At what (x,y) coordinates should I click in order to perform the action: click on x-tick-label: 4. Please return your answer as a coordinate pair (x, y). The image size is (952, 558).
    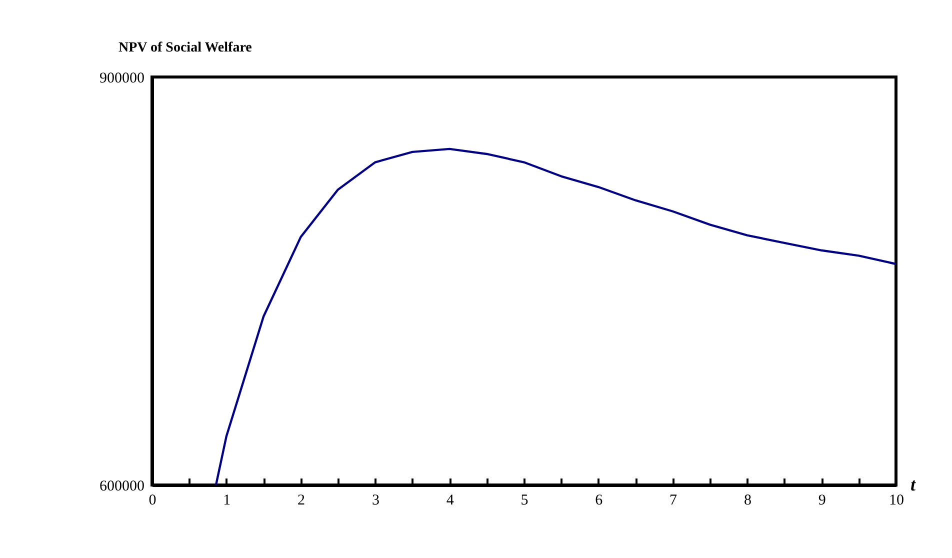
    Looking at the image, I should click on (450, 500).